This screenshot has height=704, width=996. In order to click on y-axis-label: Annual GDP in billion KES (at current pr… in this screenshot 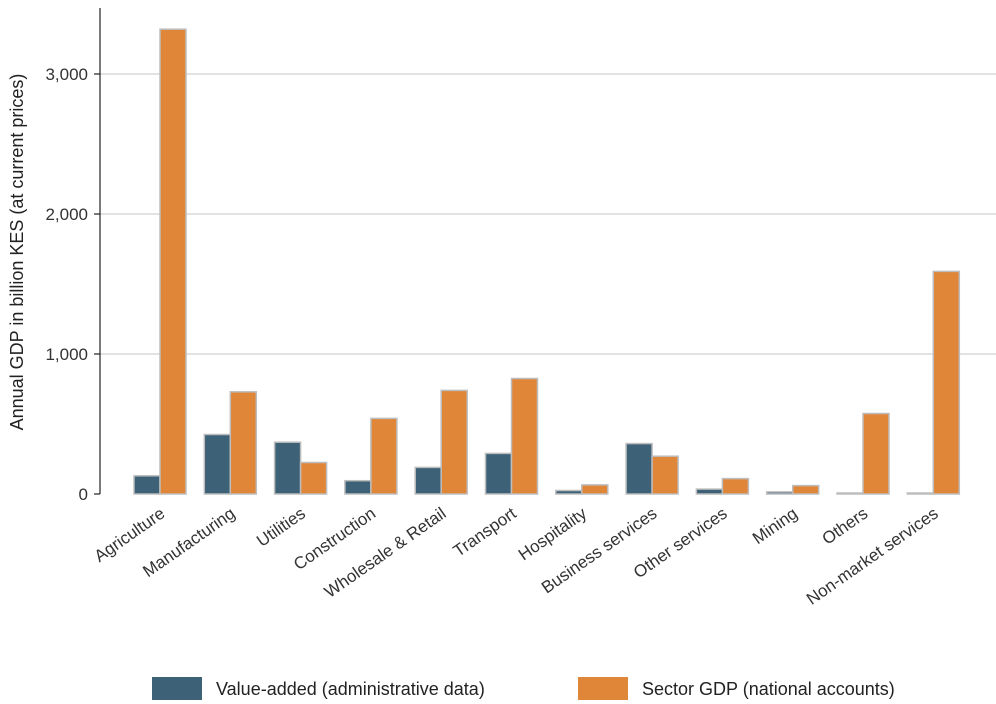, I will do `click(17, 252)`.